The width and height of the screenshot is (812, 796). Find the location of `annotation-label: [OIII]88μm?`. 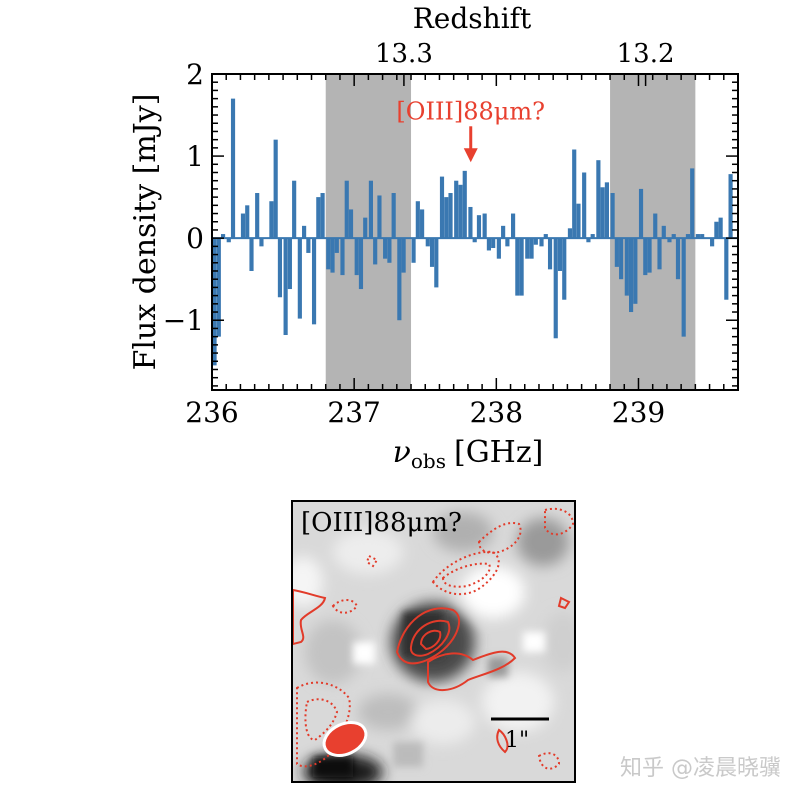

annotation-label: [OIII]88μm? is located at coordinates (470, 111).